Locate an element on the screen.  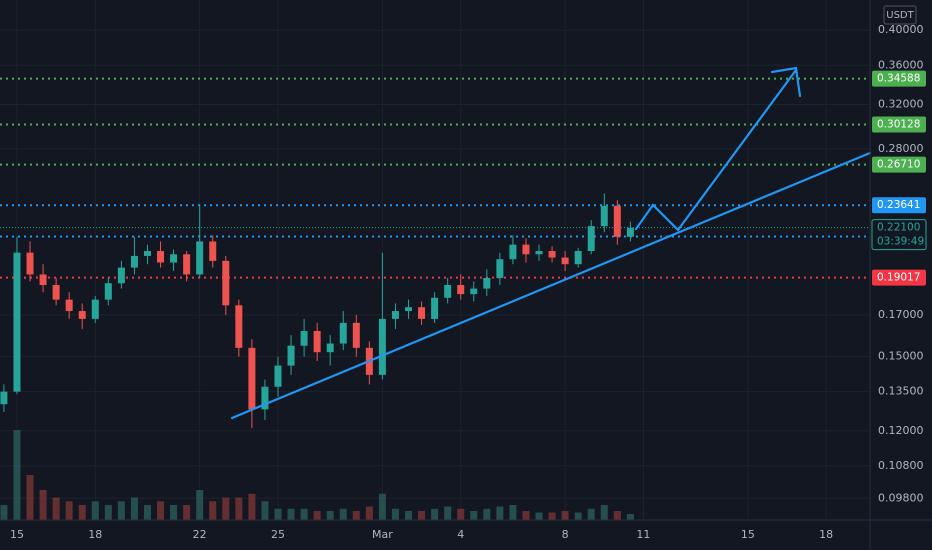
level-label: 0.26710 is located at coordinates (898, 165).